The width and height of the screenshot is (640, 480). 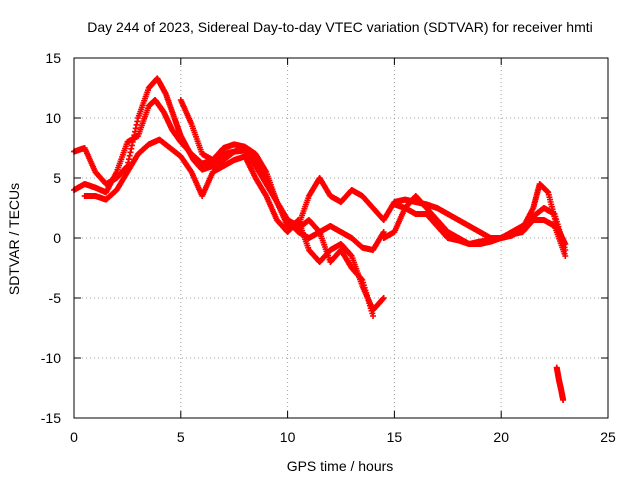 What do you see at coordinates (501, 437) in the screenshot?
I see `x-tick-label: 20` at bounding box center [501, 437].